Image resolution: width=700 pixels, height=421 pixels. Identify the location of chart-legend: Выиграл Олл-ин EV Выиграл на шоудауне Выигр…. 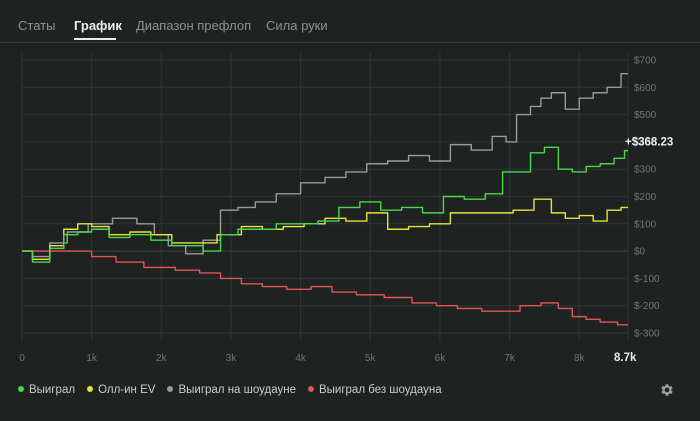
(236, 391).